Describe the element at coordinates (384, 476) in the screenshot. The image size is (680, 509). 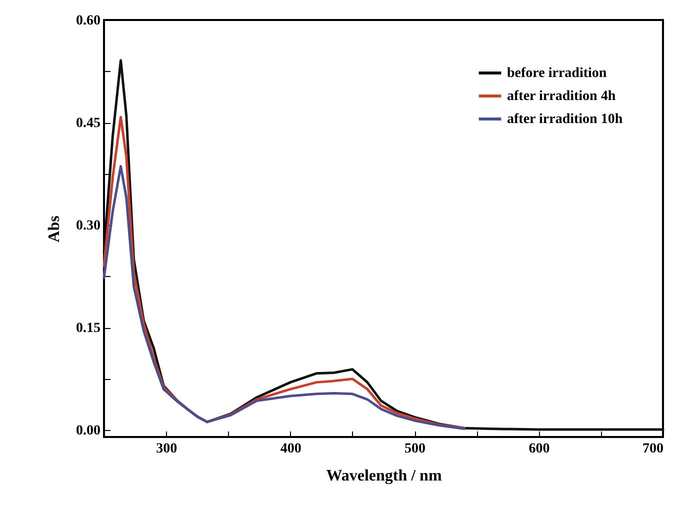
I see `x-axis-title: Wavelength / nm` at that location.